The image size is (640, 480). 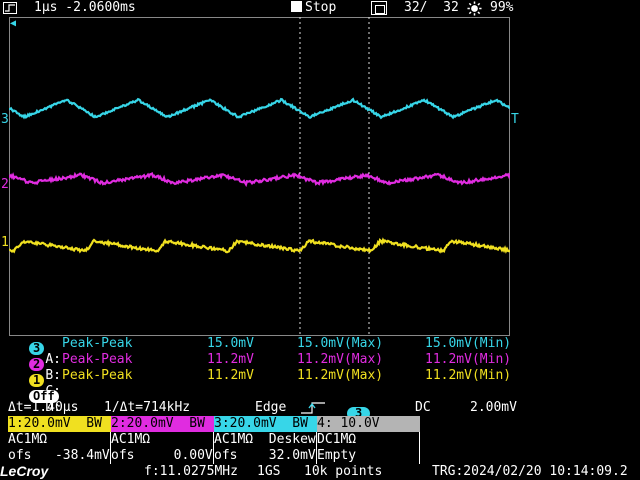 What do you see at coordinates (162, 440) in the screenshot?
I see `channel-2-coupling: AC1MΩ` at bounding box center [162, 440].